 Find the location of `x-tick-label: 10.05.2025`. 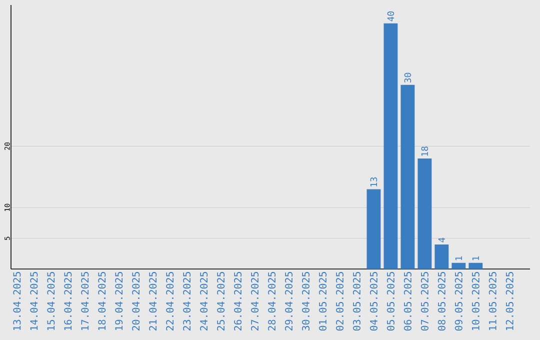

x-tick-label: 10.05.2025 is located at coordinates (476, 301).